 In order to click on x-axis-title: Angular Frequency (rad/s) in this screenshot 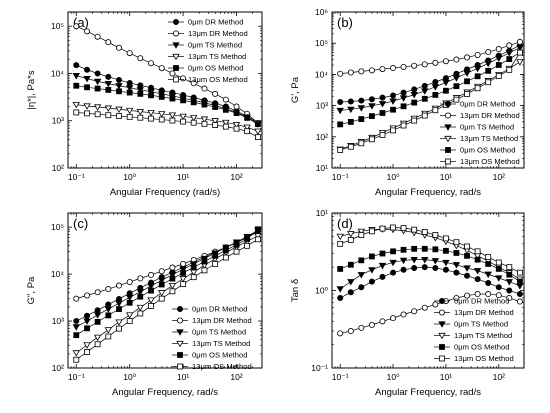, I will do `click(165, 192)`.